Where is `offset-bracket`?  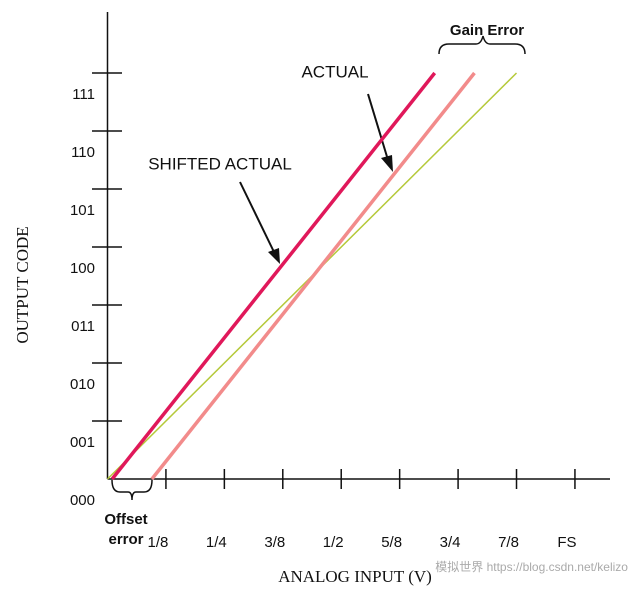
offset-bracket is located at coordinates (132, 490).